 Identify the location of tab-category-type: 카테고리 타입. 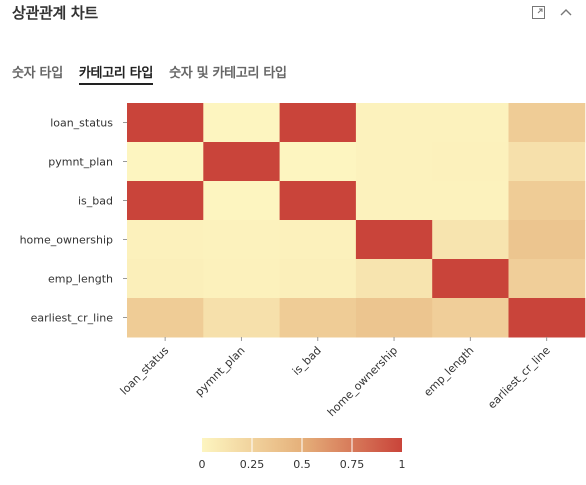
(115, 73).